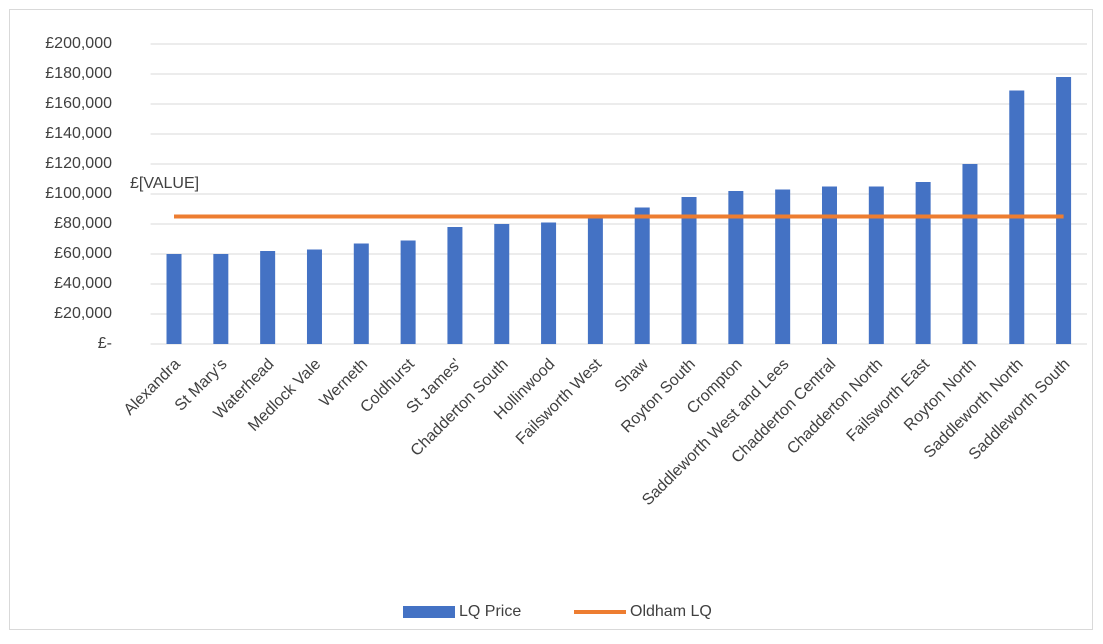  Describe the element at coordinates (83, 283) in the screenshot. I see `y-tick-label: £40,000` at that location.